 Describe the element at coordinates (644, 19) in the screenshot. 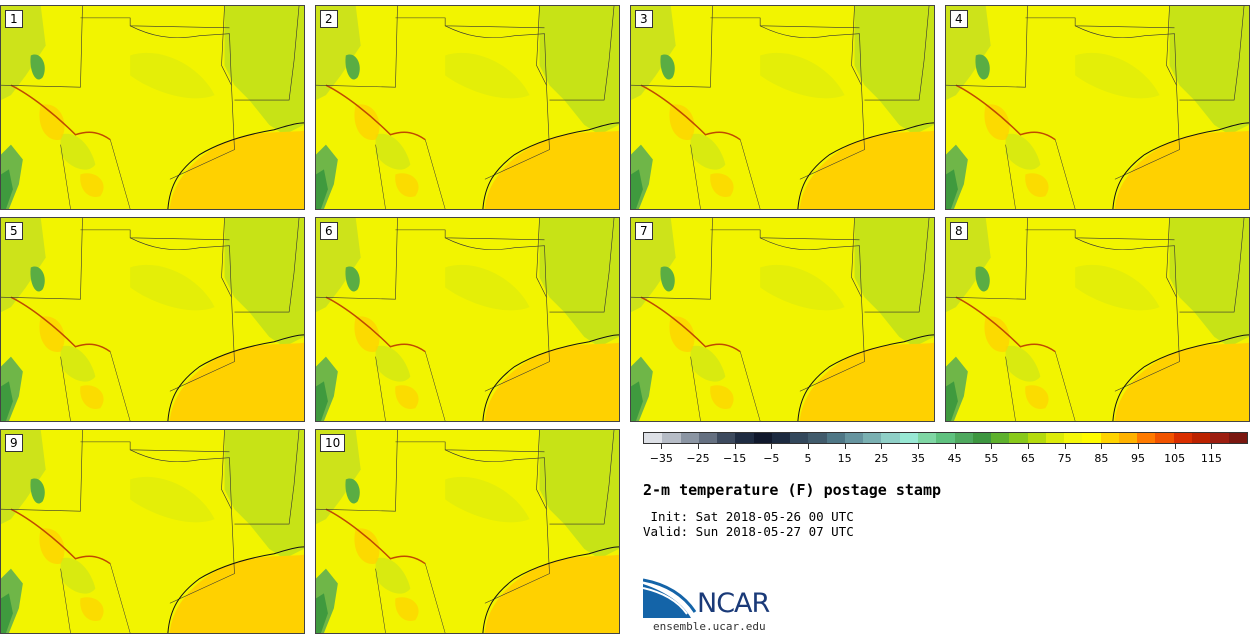

I see `member-number-label: 3` at that location.